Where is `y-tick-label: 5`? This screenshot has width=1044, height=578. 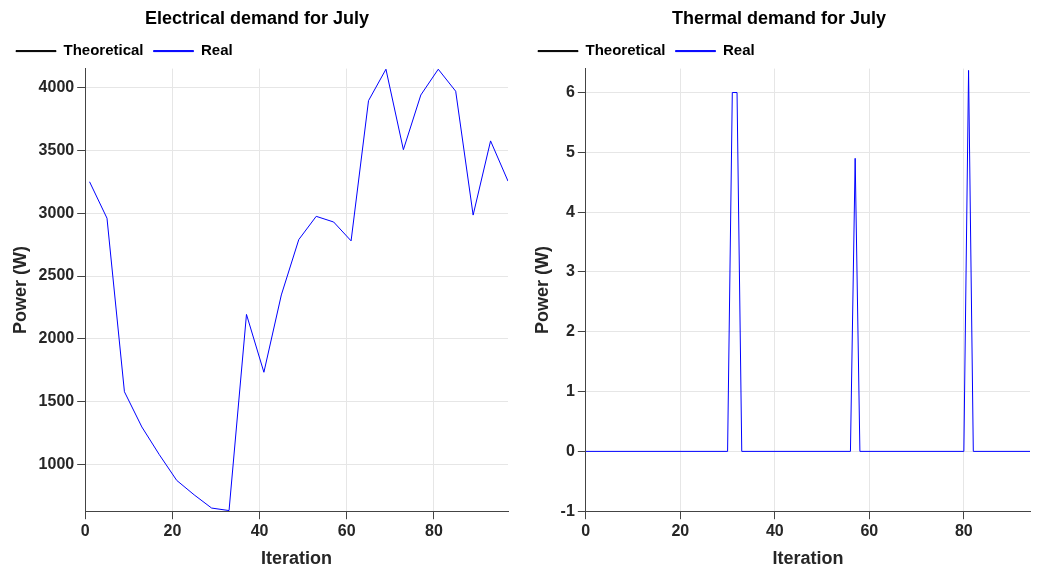 y-tick-label: 5 is located at coordinates (570, 151).